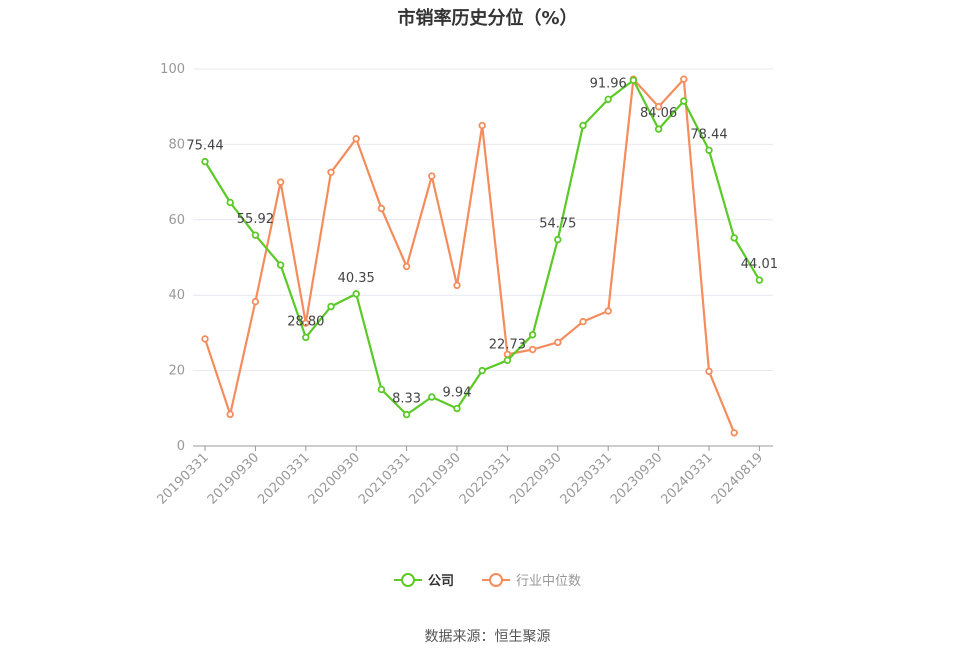  What do you see at coordinates (586, 478) in the screenshot?
I see `x-tick-label: 20230331` at bounding box center [586, 478].